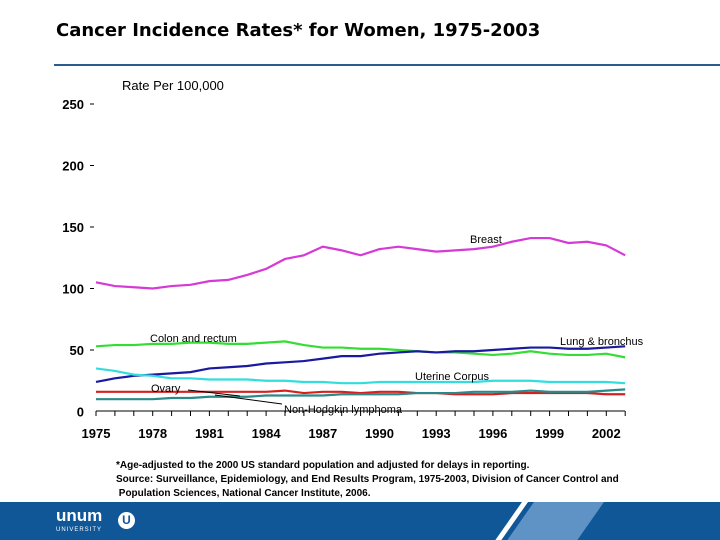 This screenshot has height=540, width=720. What do you see at coordinates (73, 289) in the screenshot?
I see `y-tick-label: 100` at bounding box center [73, 289].